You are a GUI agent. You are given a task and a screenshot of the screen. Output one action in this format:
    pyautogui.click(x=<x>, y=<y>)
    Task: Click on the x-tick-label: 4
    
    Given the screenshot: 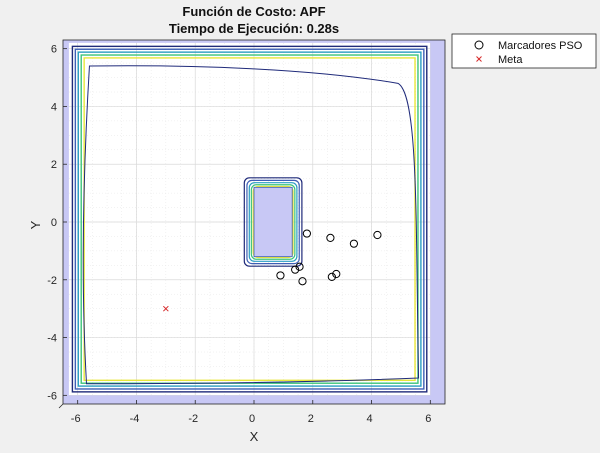 What is the action you would take?
    pyautogui.click(x=369, y=419)
    